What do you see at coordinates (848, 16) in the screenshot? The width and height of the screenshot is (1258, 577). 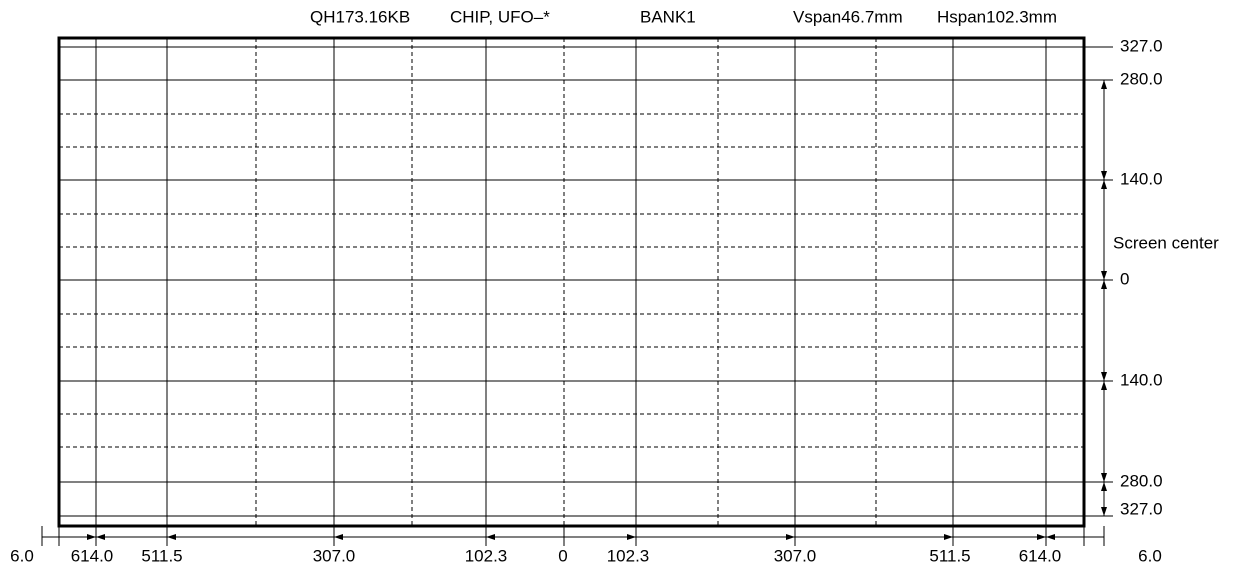 I see `header-vspan: Vspan46.7mm` at bounding box center [848, 16].